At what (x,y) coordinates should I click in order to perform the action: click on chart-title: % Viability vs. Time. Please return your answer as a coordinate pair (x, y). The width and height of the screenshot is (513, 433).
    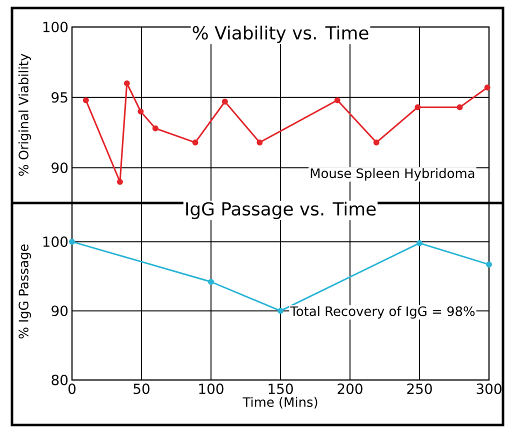
    Looking at the image, I should click on (280, 35).